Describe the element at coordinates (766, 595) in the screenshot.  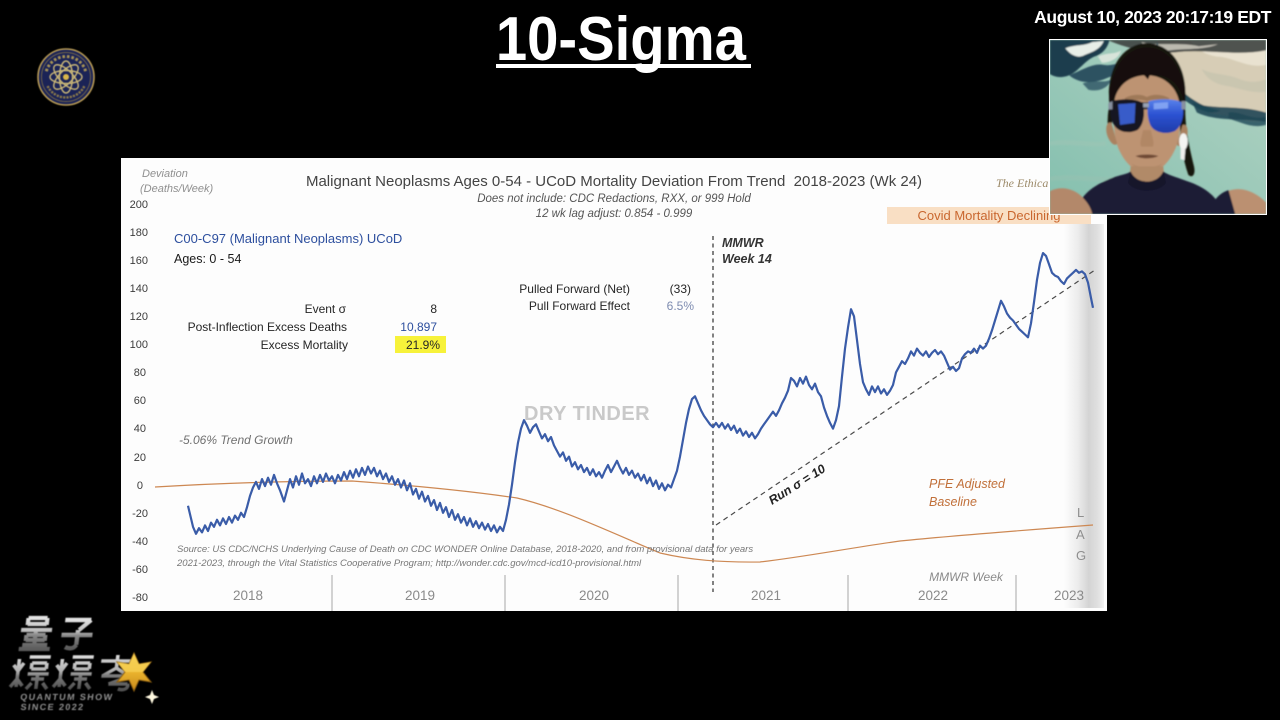
I see `svg-text: 2021` at that location.